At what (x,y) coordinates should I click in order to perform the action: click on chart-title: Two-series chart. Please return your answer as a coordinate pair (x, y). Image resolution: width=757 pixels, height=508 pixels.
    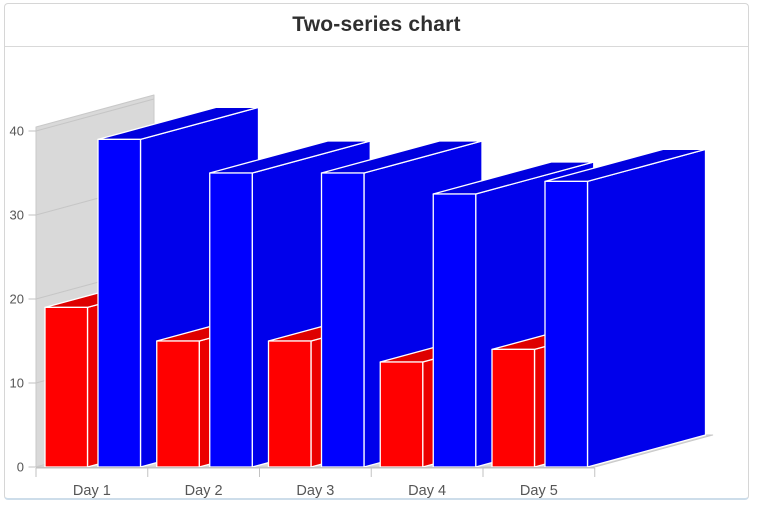
    Looking at the image, I should click on (376, 24).